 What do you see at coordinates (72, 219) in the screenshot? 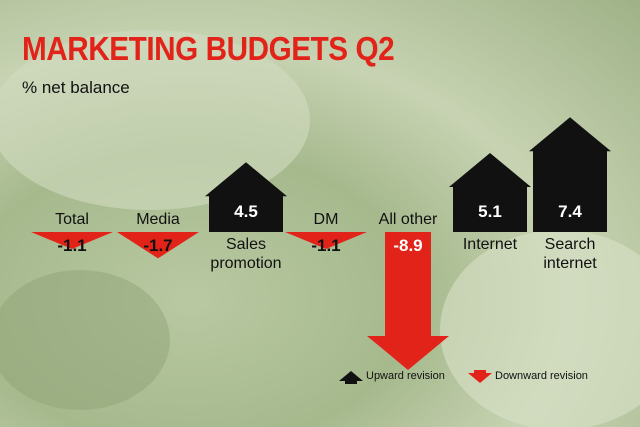
I see `category-label: Total` at bounding box center [72, 219].